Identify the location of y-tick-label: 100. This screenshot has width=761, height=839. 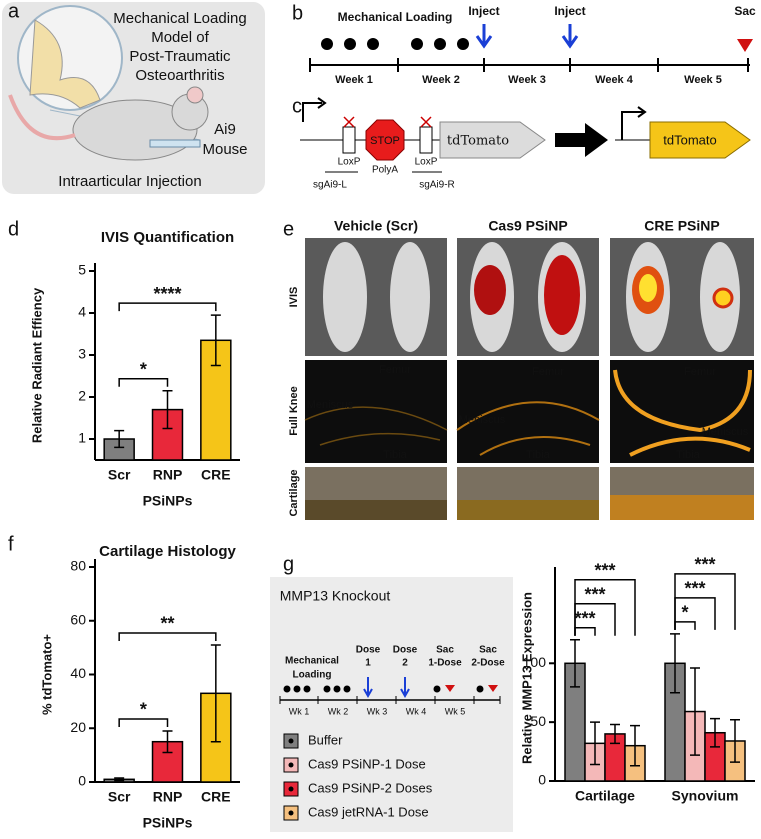
(535, 662).